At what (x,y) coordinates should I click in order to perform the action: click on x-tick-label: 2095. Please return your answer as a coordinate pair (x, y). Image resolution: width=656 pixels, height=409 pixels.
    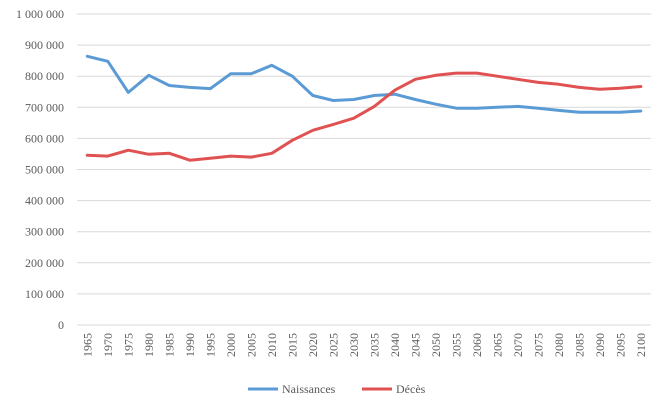
    Looking at the image, I should click on (620, 345).